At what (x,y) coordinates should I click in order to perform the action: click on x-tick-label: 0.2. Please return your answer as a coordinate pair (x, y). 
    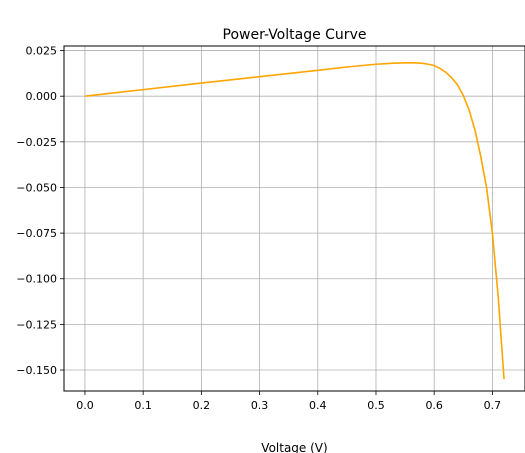
    Looking at the image, I should click on (202, 405).